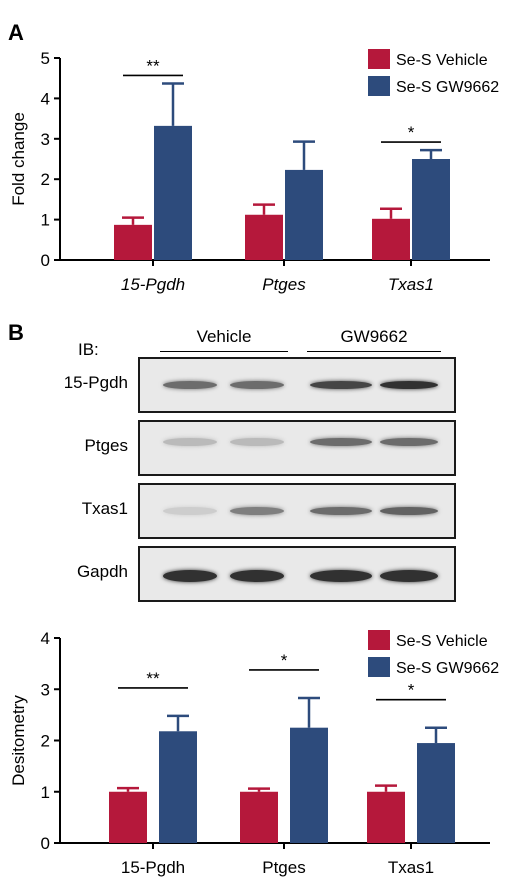 Image resolution: width=520 pixels, height=892 pixels. Describe the element at coordinates (102, 571) in the screenshot. I see `blot-row-label: Gapdh` at that location.